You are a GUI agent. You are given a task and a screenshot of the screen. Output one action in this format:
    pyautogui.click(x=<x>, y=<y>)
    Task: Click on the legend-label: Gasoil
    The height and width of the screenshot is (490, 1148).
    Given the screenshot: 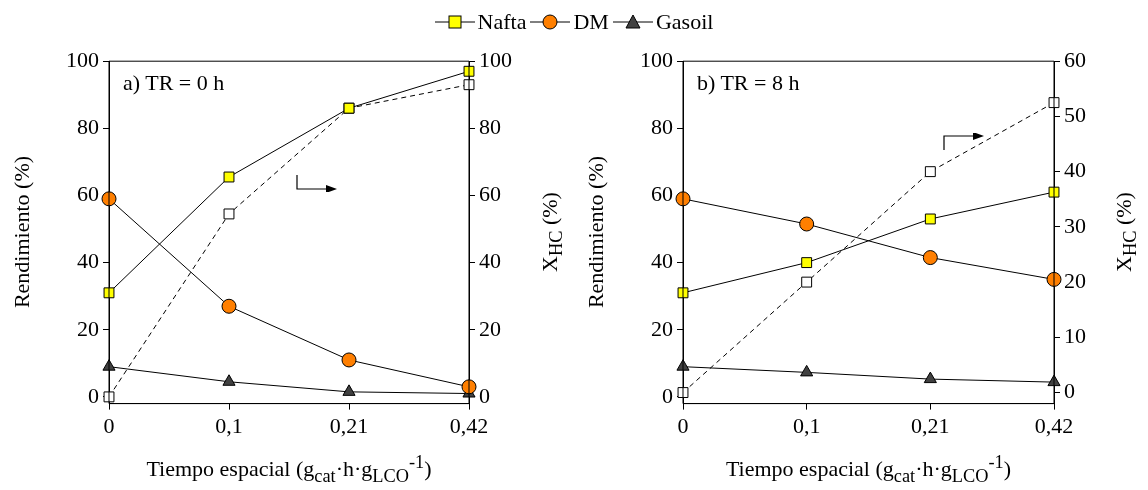 What is the action you would take?
    pyautogui.click(x=684, y=22)
    